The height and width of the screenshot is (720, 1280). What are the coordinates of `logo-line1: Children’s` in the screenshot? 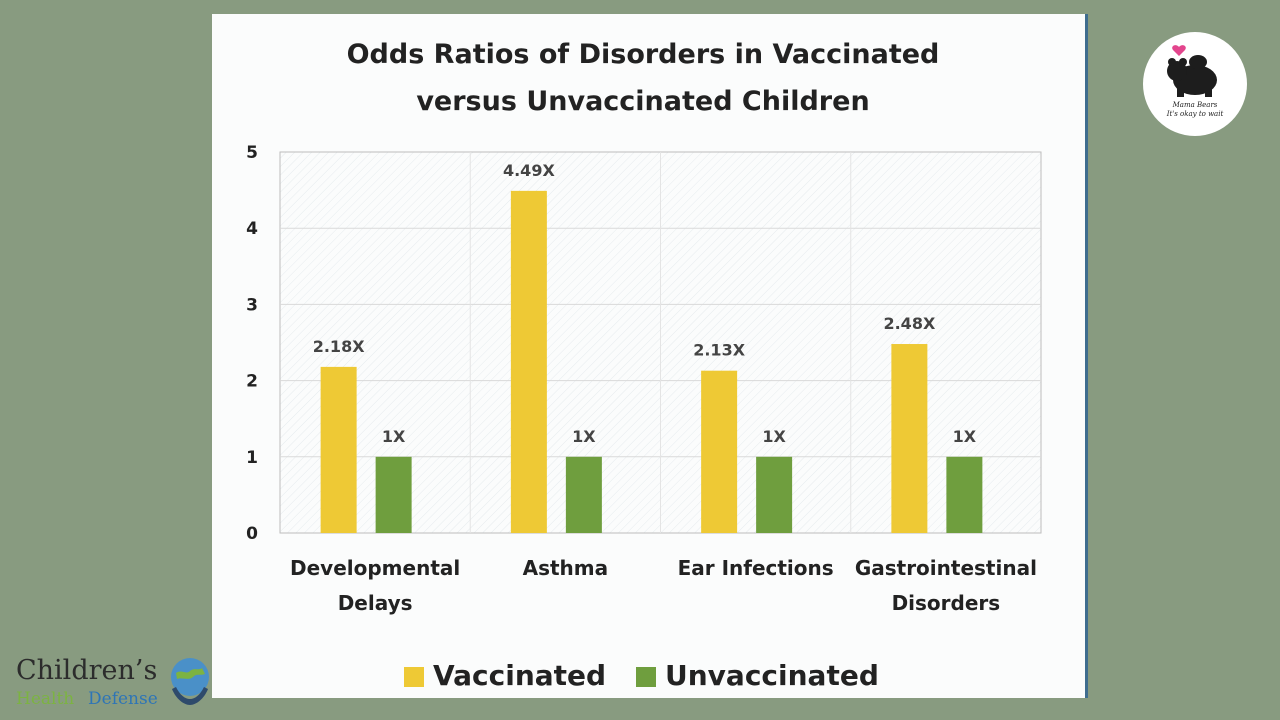 It's located at (87, 670).